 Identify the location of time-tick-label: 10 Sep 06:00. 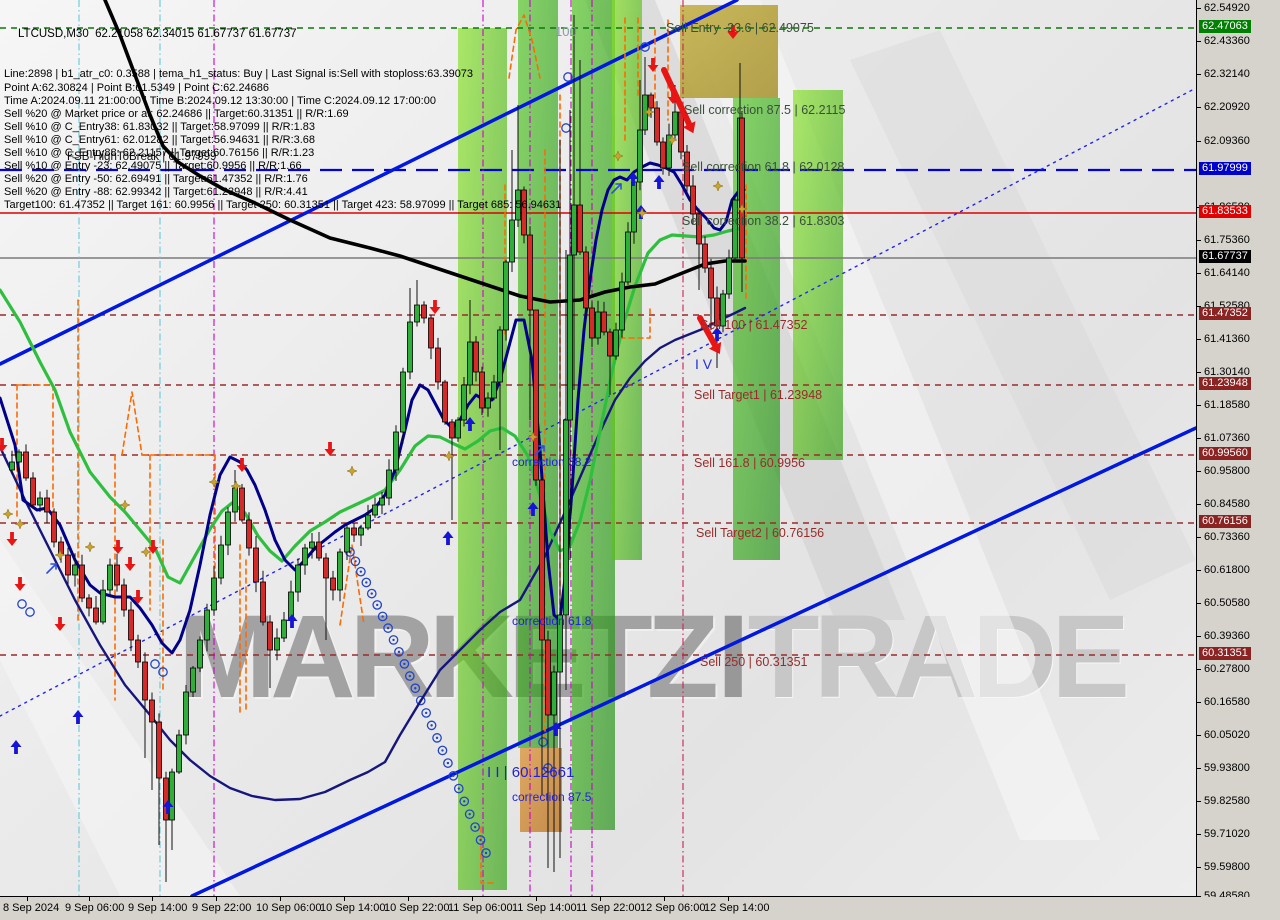
(289, 908).